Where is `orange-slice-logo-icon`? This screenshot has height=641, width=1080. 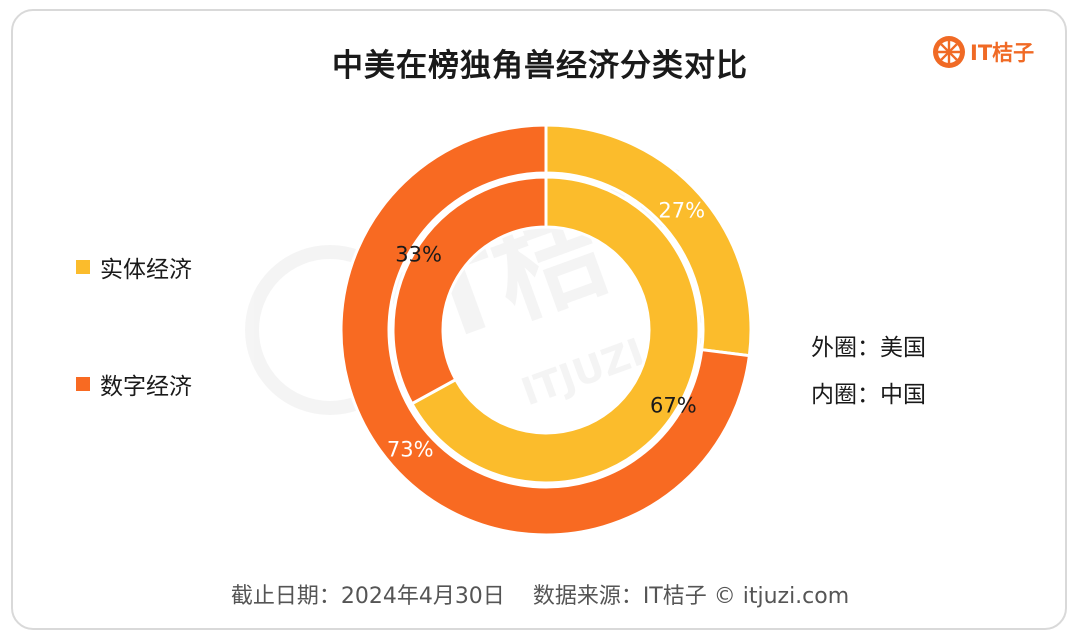
orange-slice-logo-icon is located at coordinates (949, 52).